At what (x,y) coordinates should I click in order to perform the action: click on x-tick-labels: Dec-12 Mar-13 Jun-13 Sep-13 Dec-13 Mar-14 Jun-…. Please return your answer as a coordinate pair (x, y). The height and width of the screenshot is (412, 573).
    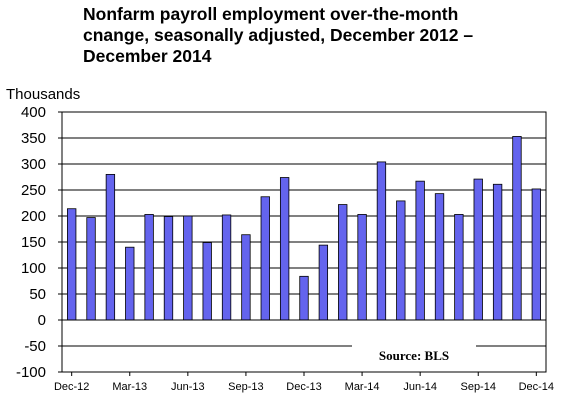
    Looking at the image, I should click on (304, 387).